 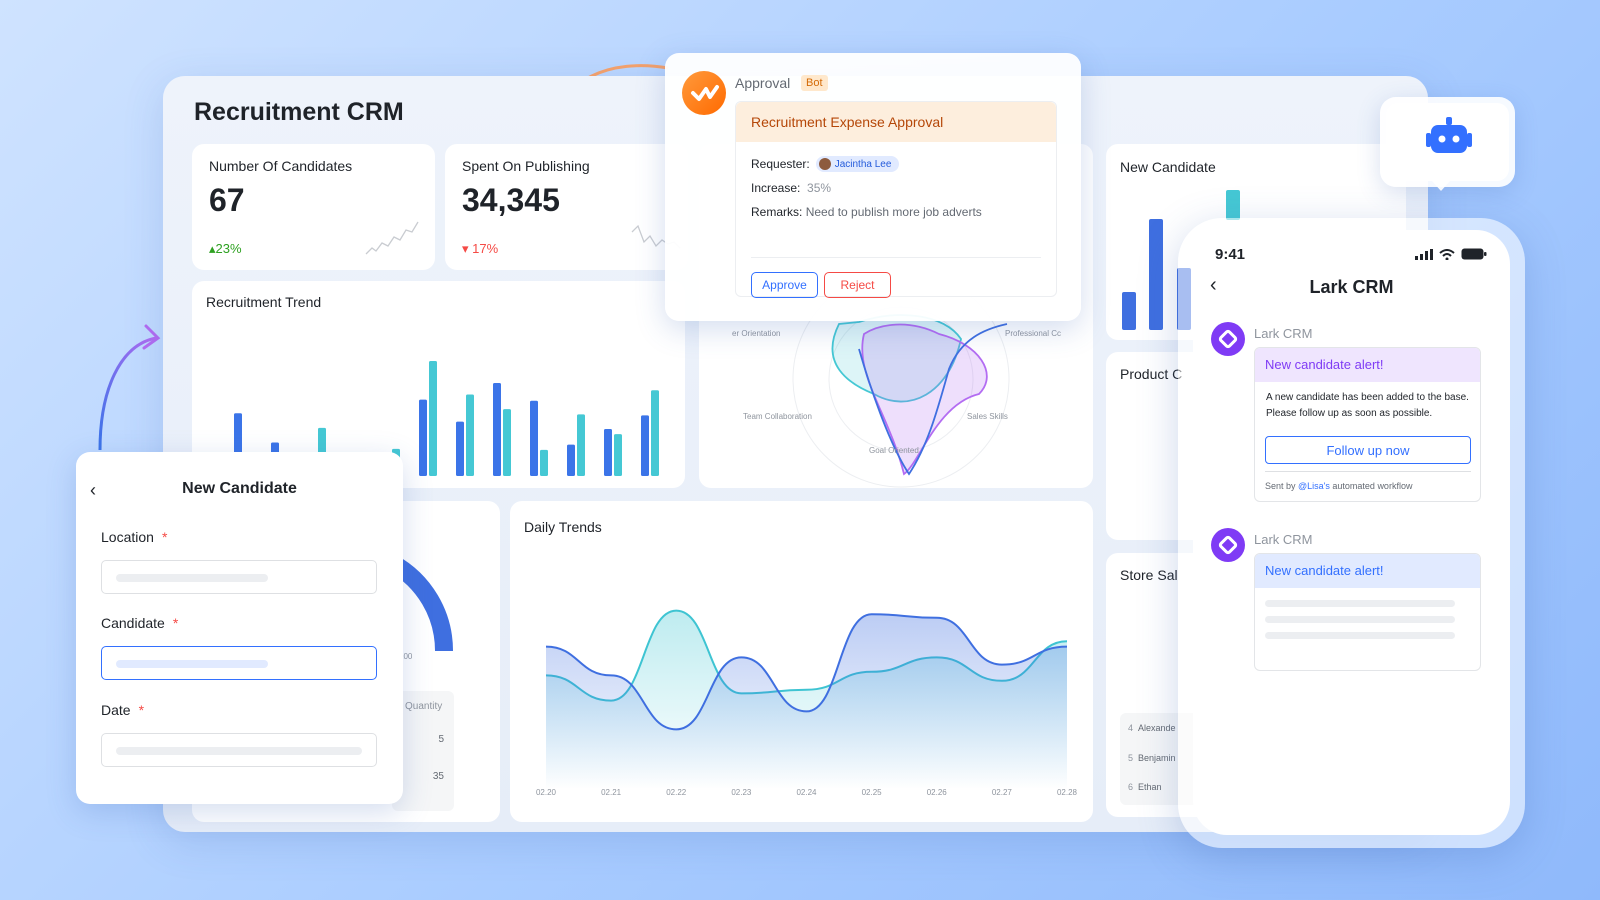 What do you see at coordinates (467, 248) in the screenshot?
I see `arrow-down-icon: ▾` at bounding box center [467, 248].